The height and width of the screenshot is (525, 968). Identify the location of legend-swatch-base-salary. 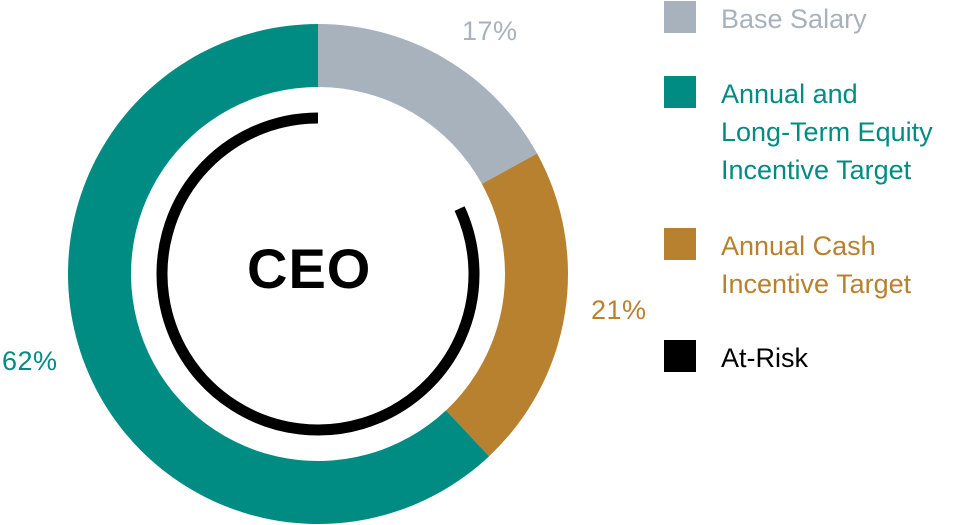
(680, 17).